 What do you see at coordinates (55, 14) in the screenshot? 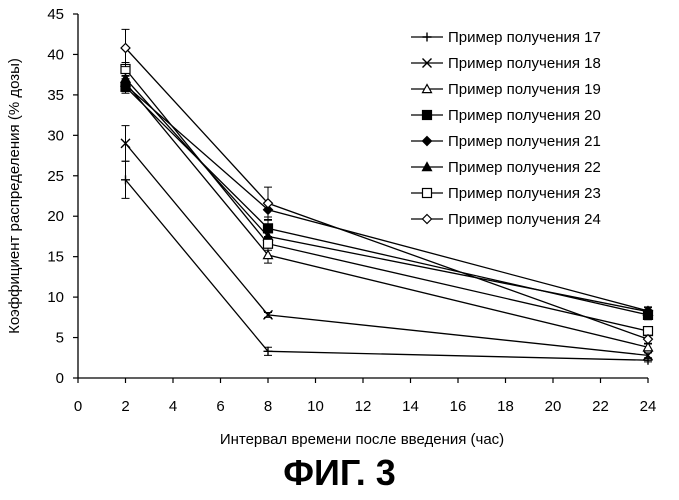
I see `y-tick-label: 45` at bounding box center [55, 14].